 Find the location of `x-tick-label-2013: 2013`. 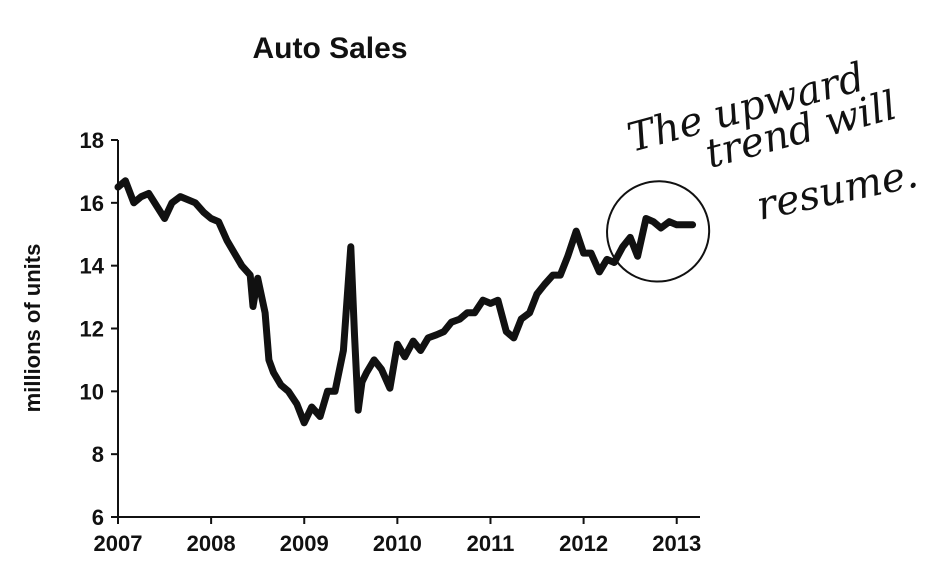

x-tick-label-2013: 2013 is located at coordinates (676, 543).